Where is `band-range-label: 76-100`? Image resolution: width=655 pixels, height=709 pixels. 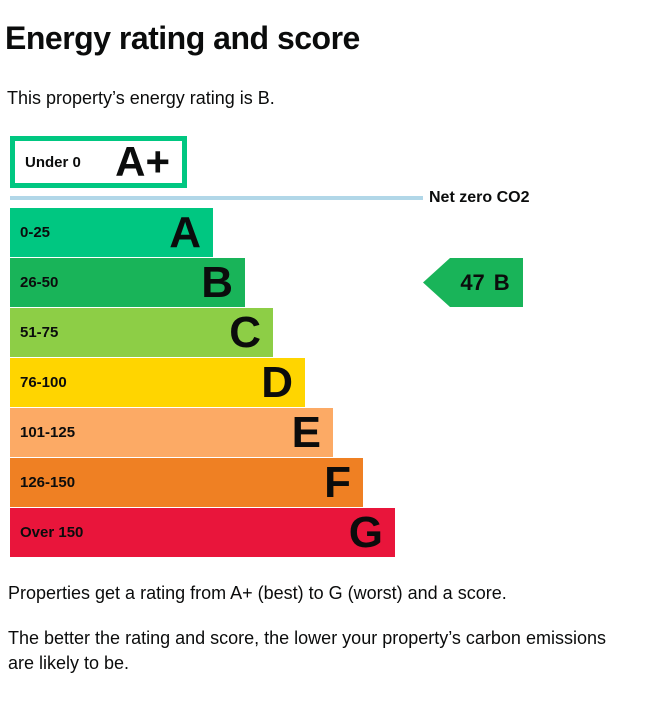 band-range-label: 76-100 is located at coordinates (43, 382).